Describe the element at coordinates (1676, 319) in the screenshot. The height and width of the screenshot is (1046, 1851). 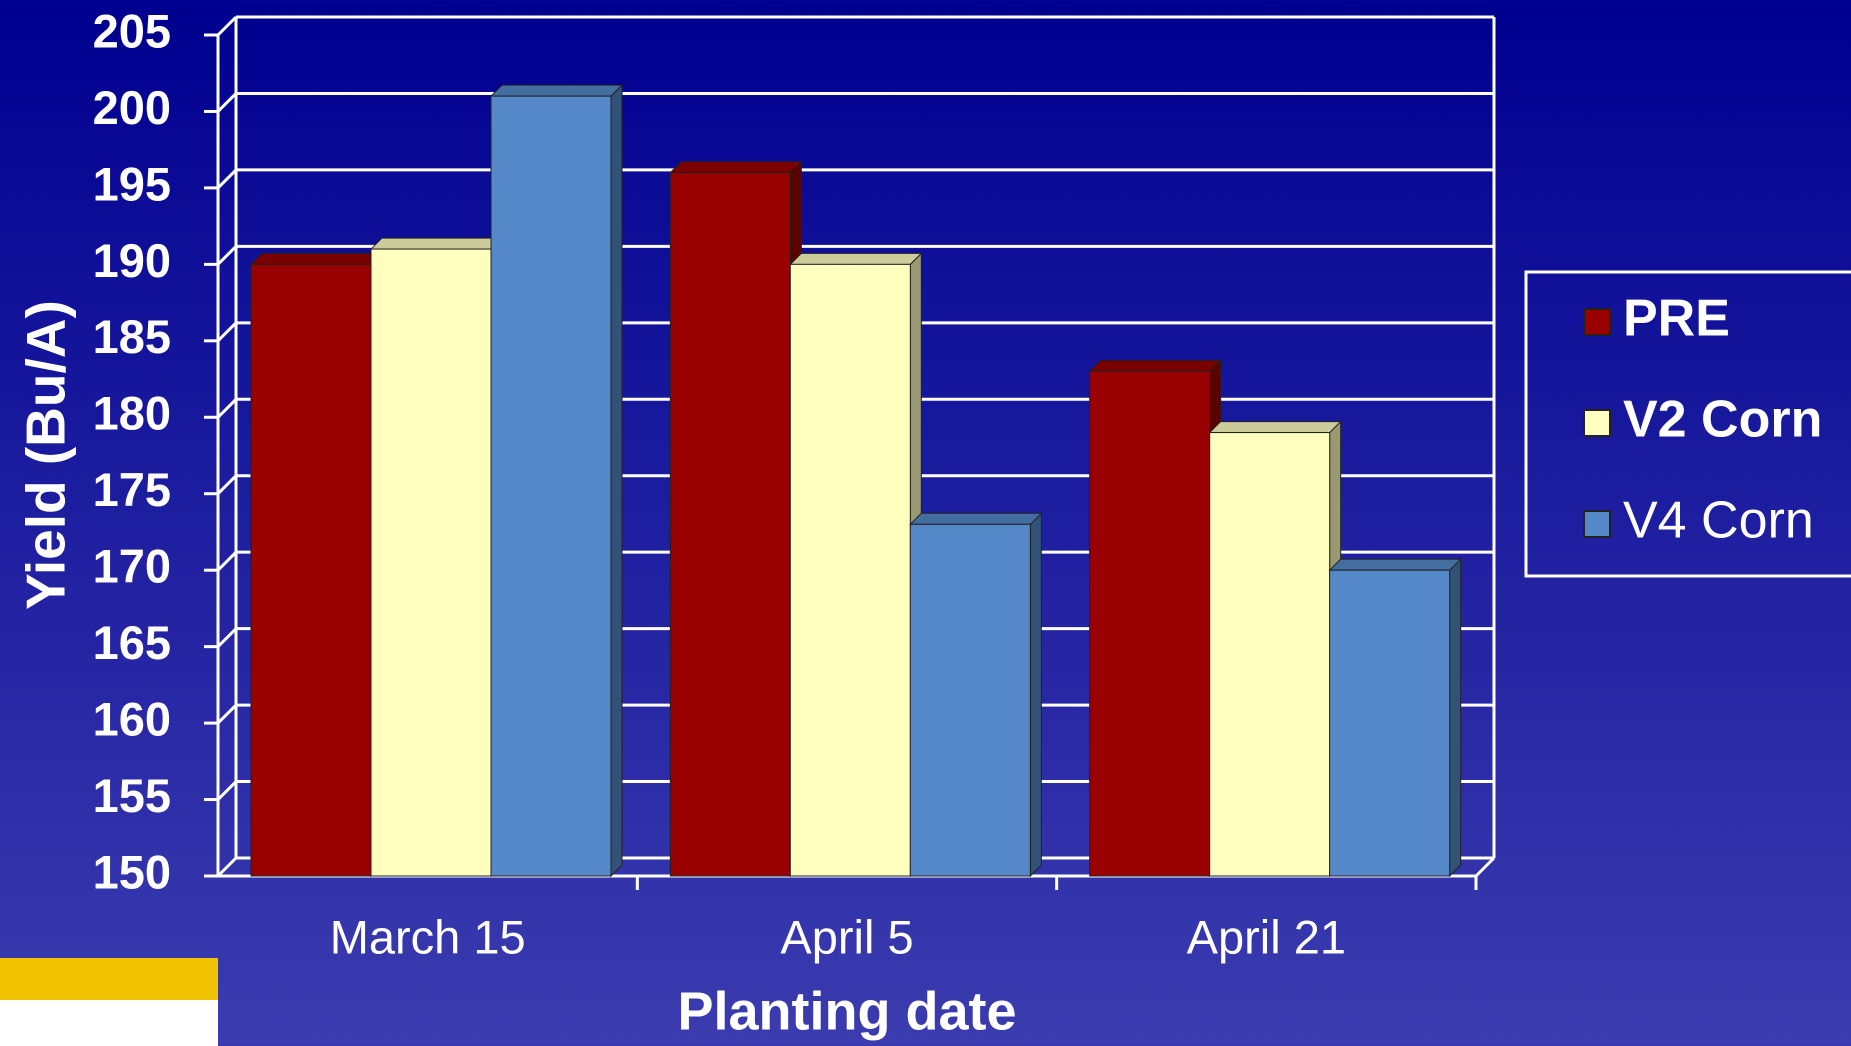
I see `legend-label: PRE` at that location.